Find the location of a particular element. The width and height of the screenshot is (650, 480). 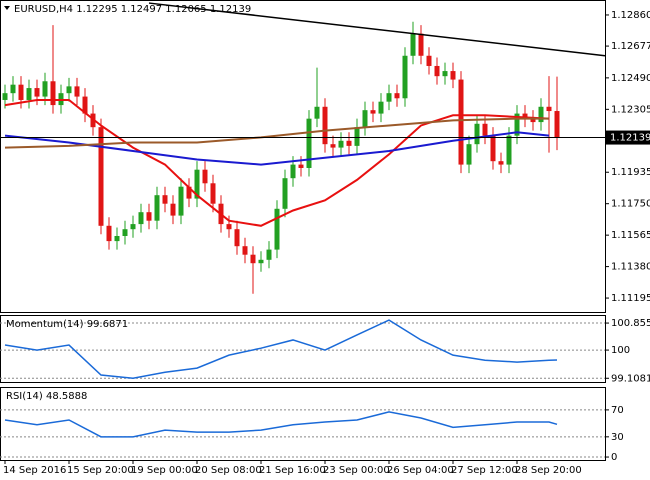

x-tick-label: 21 Sep 16:00 is located at coordinates (292, 470).